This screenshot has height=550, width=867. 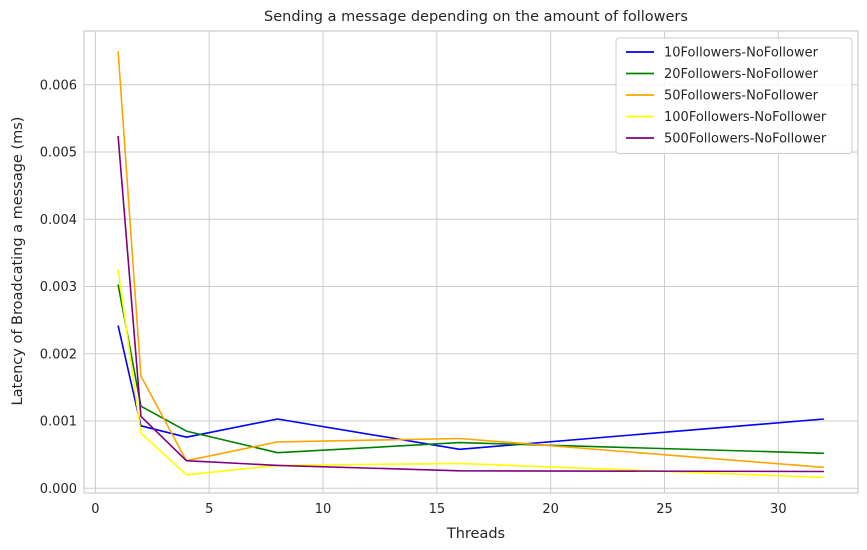 I want to click on y-tick-label: 0.000, so click(x=58, y=489).